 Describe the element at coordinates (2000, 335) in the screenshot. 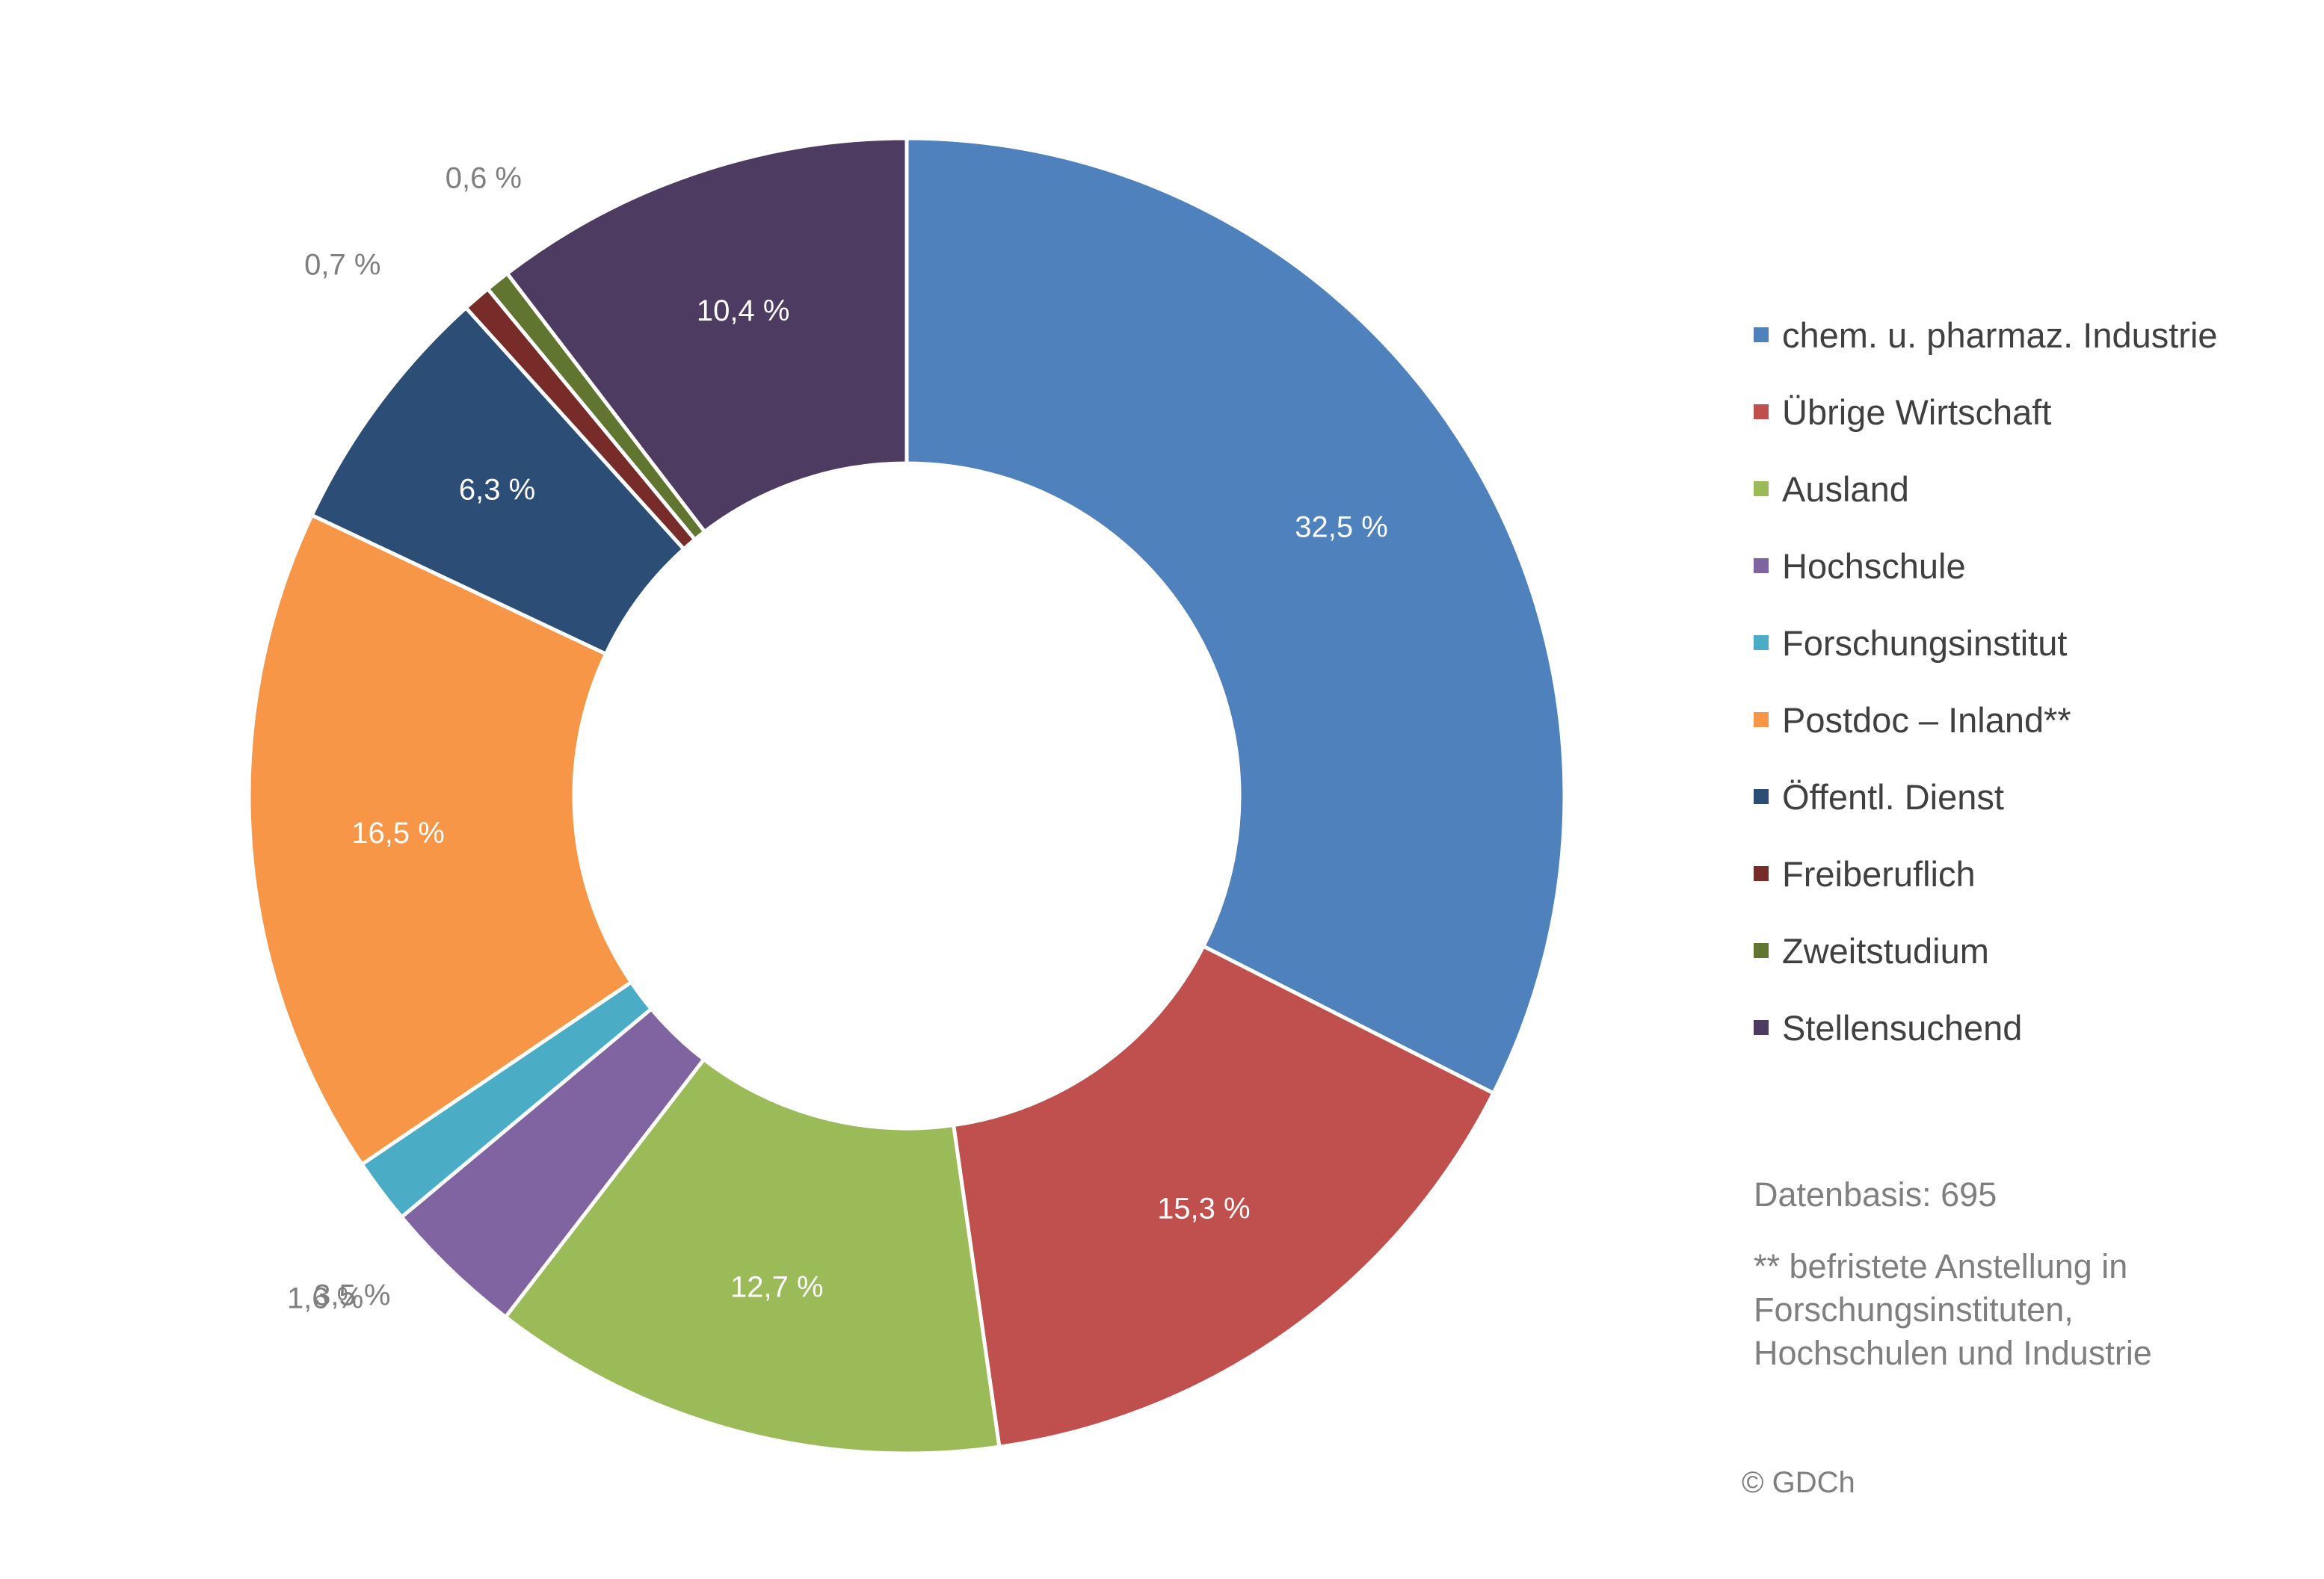

I see `legend-label: chem. u. pharmaz. Industrie` at that location.